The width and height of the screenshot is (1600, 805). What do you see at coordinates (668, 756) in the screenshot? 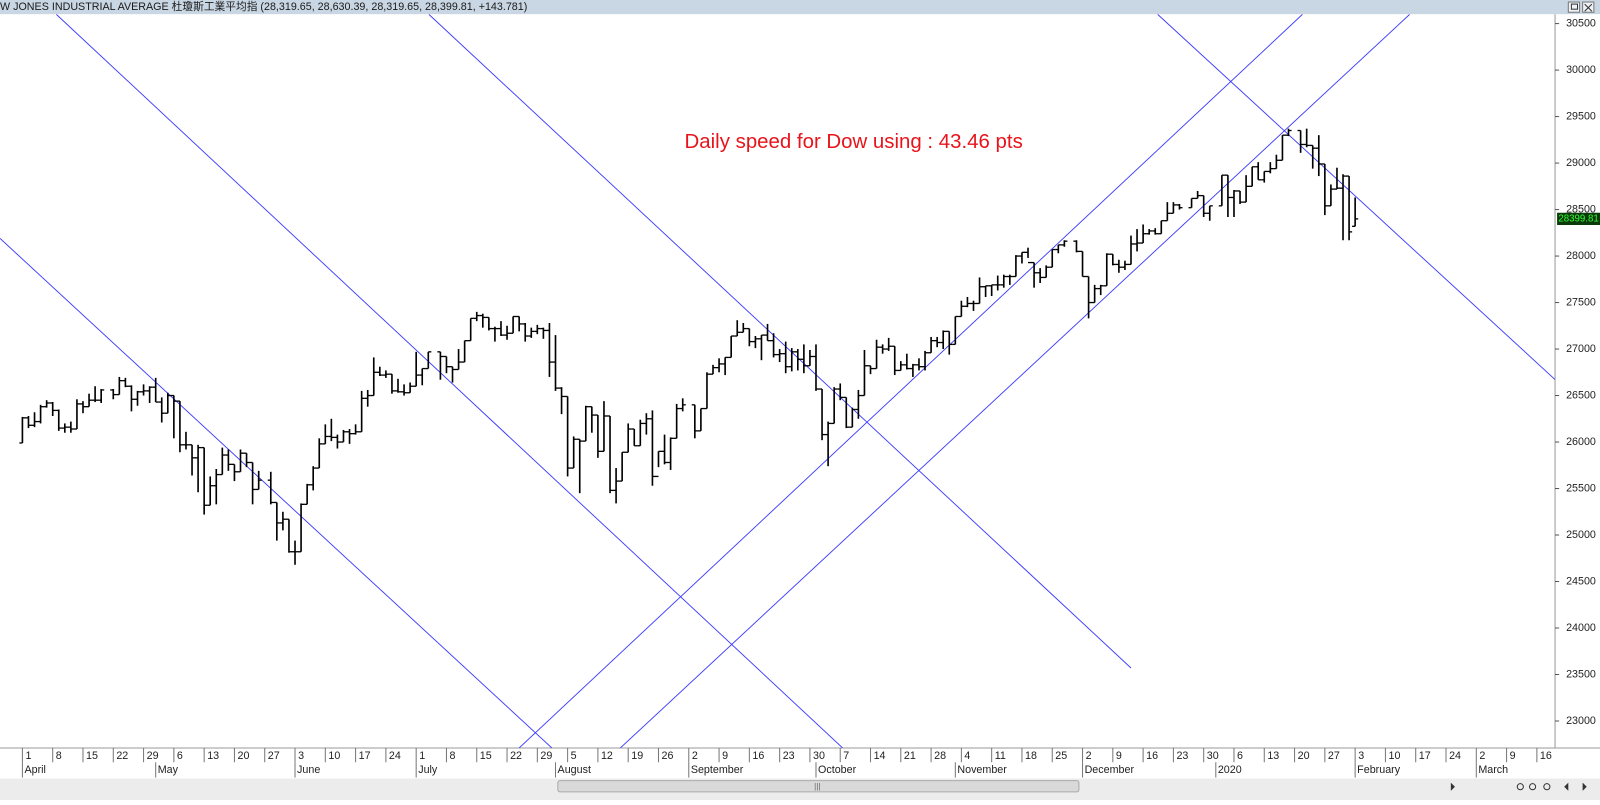
I see `x-tick-label: 26` at bounding box center [668, 756].